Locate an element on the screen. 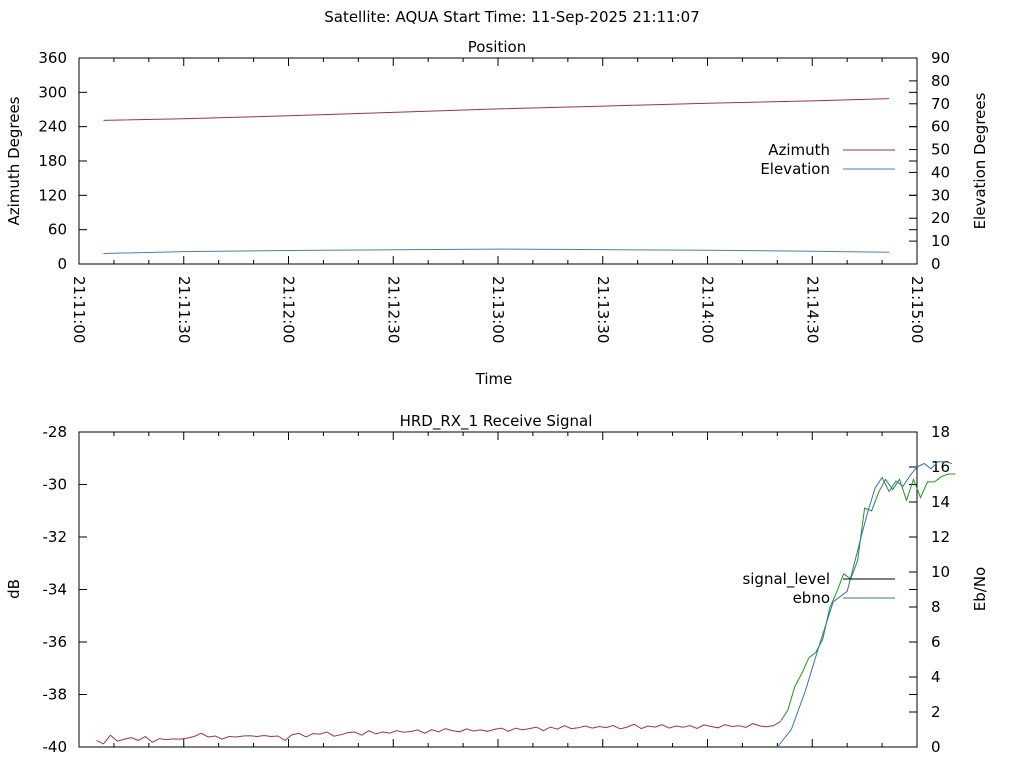 The height and width of the screenshot is (768, 1024). signal-ylabel: dB is located at coordinates (14, 589).